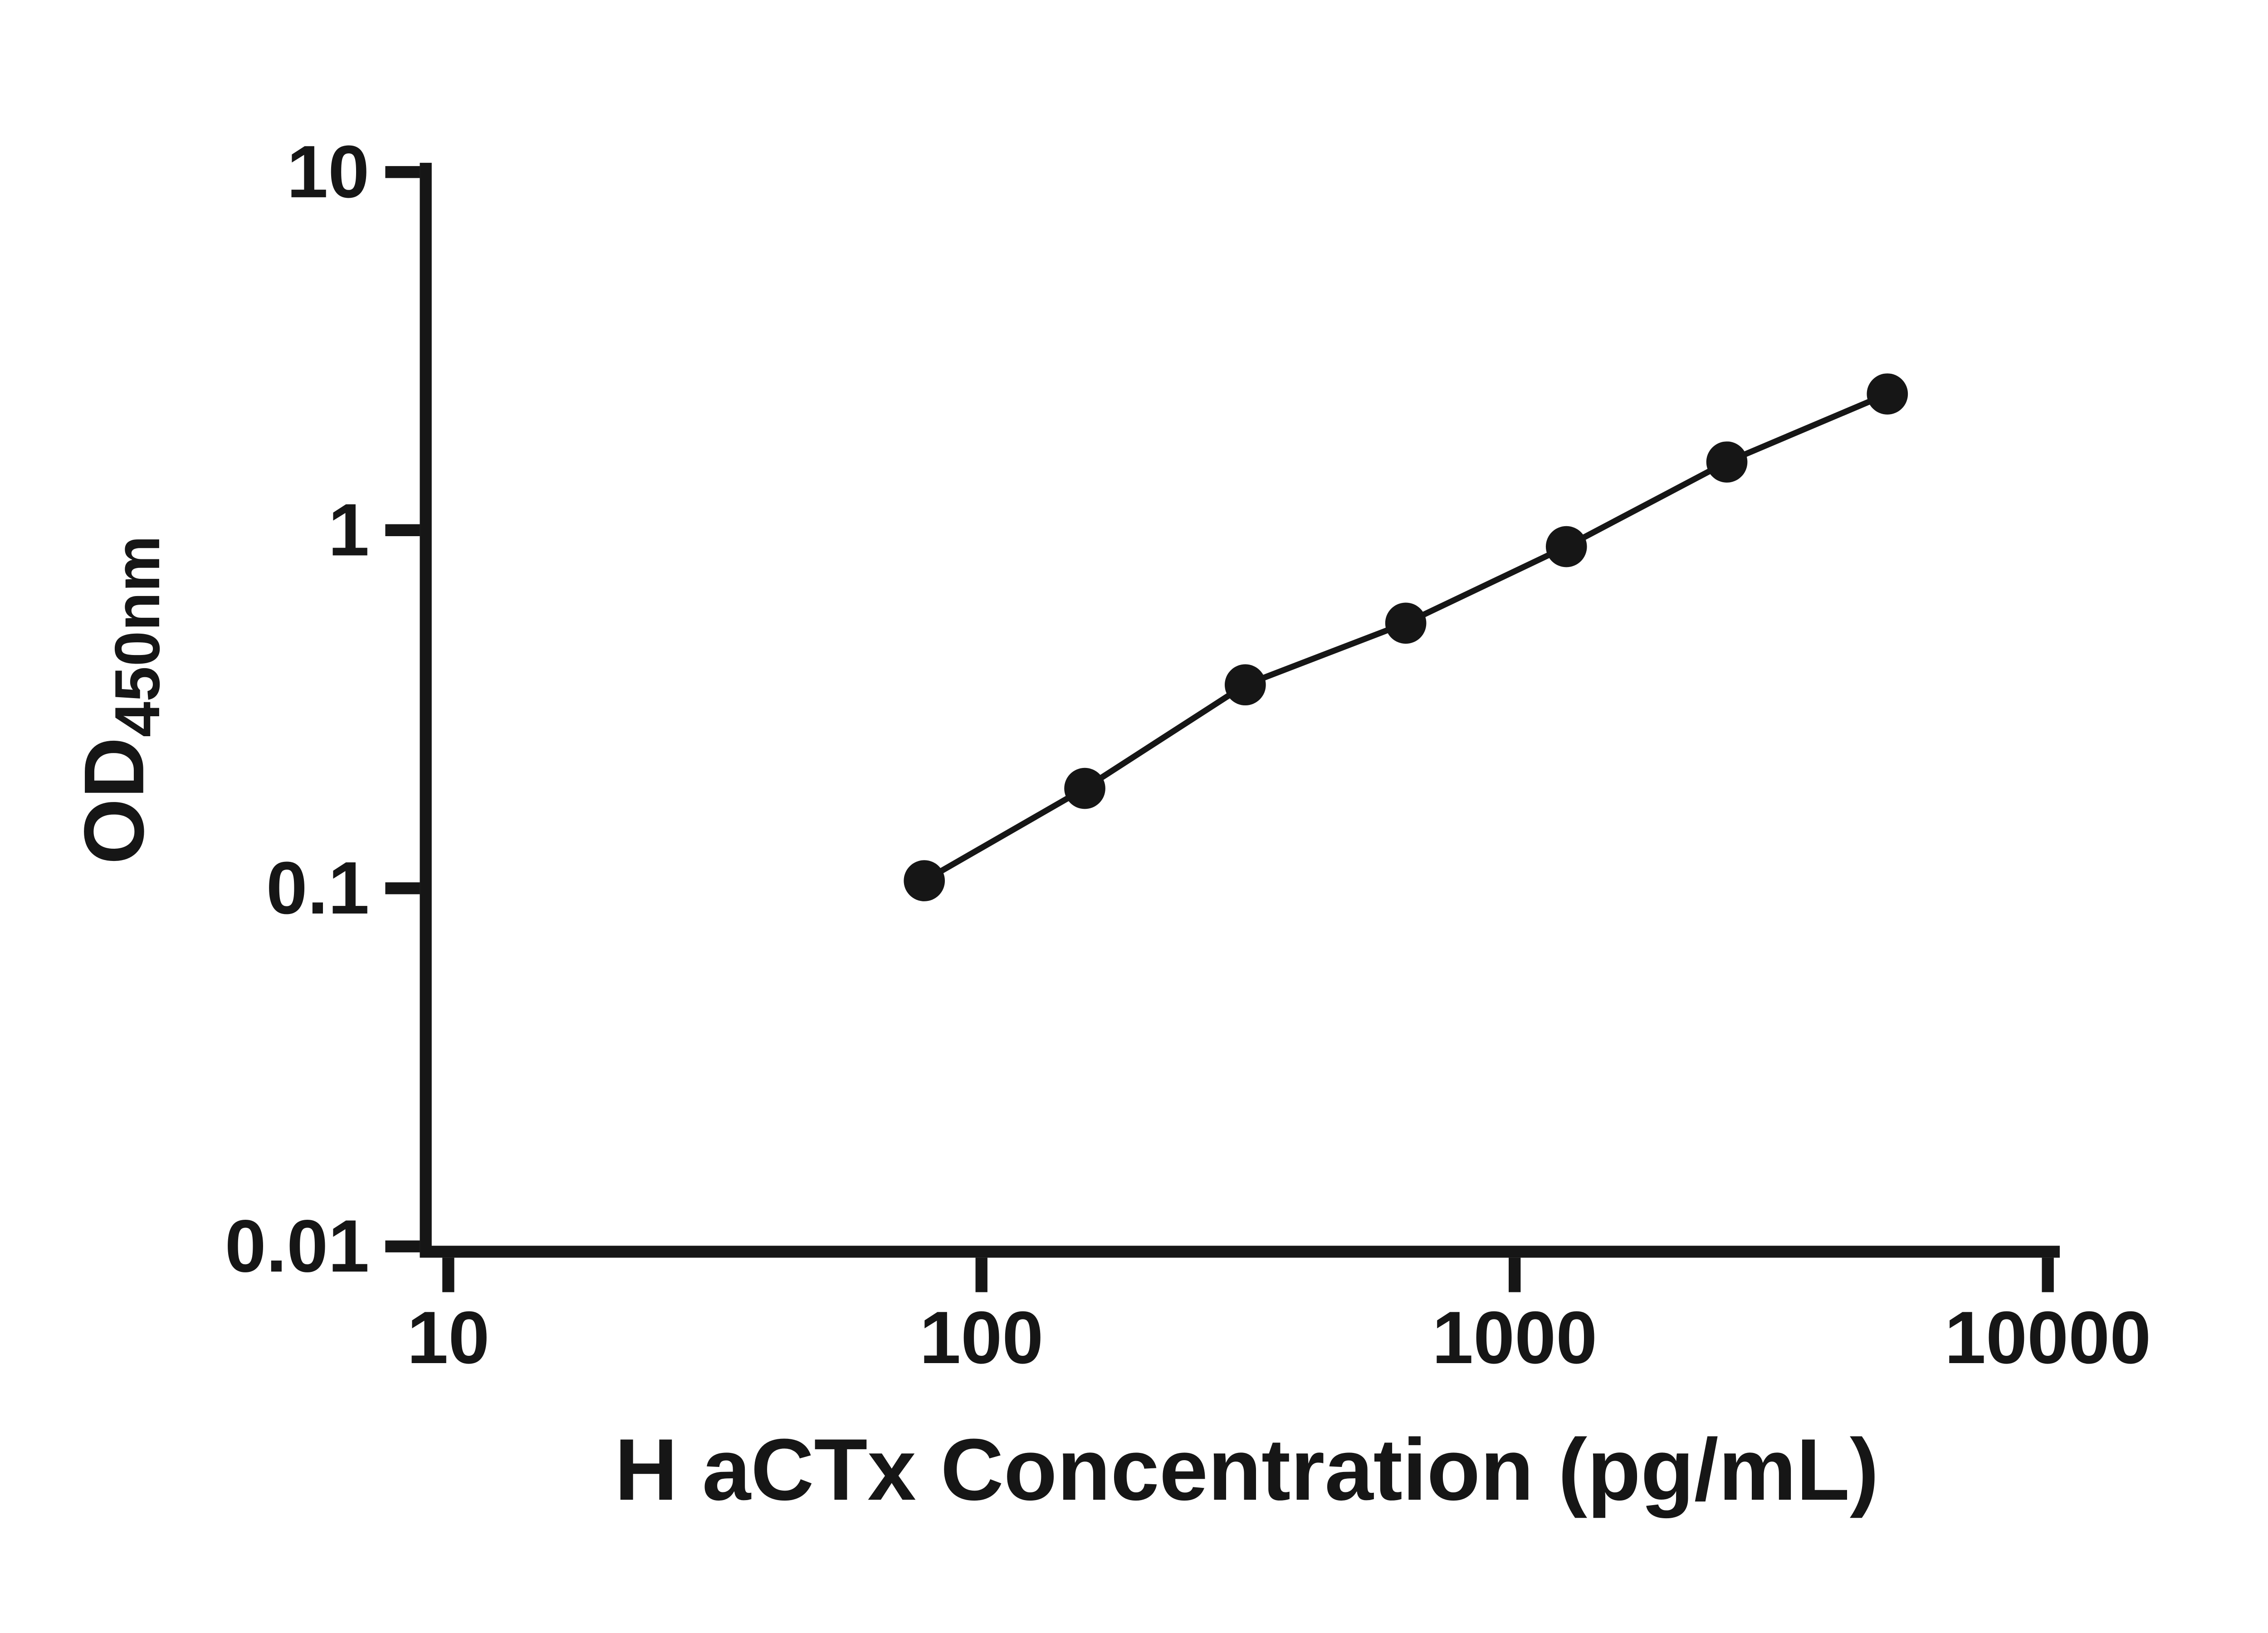 This screenshot has width=2268, height=1633. I want to click on y-tick-label: 1, so click(349, 529).